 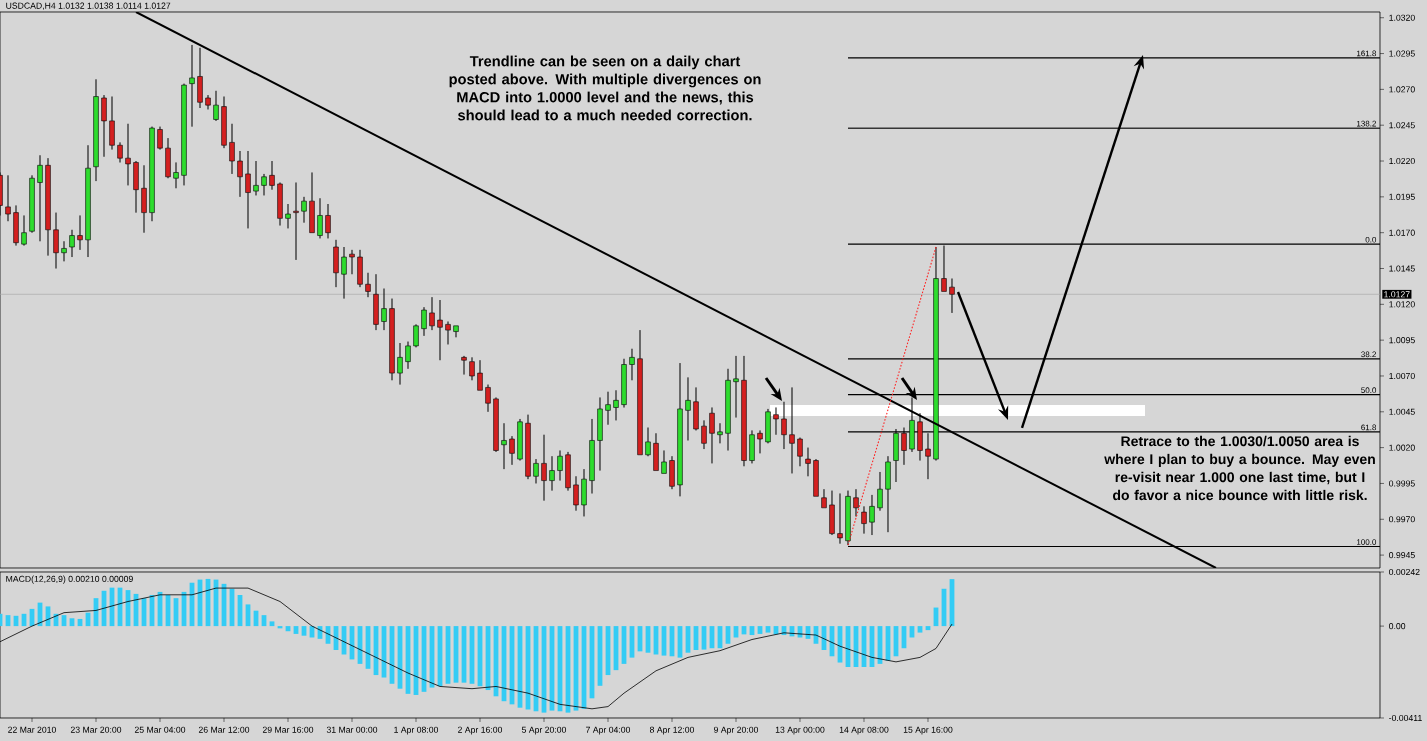 What do you see at coordinates (1369, 354) in the screenshot?
I see `annotation: 38.2` at bounding box center [1369, 354].